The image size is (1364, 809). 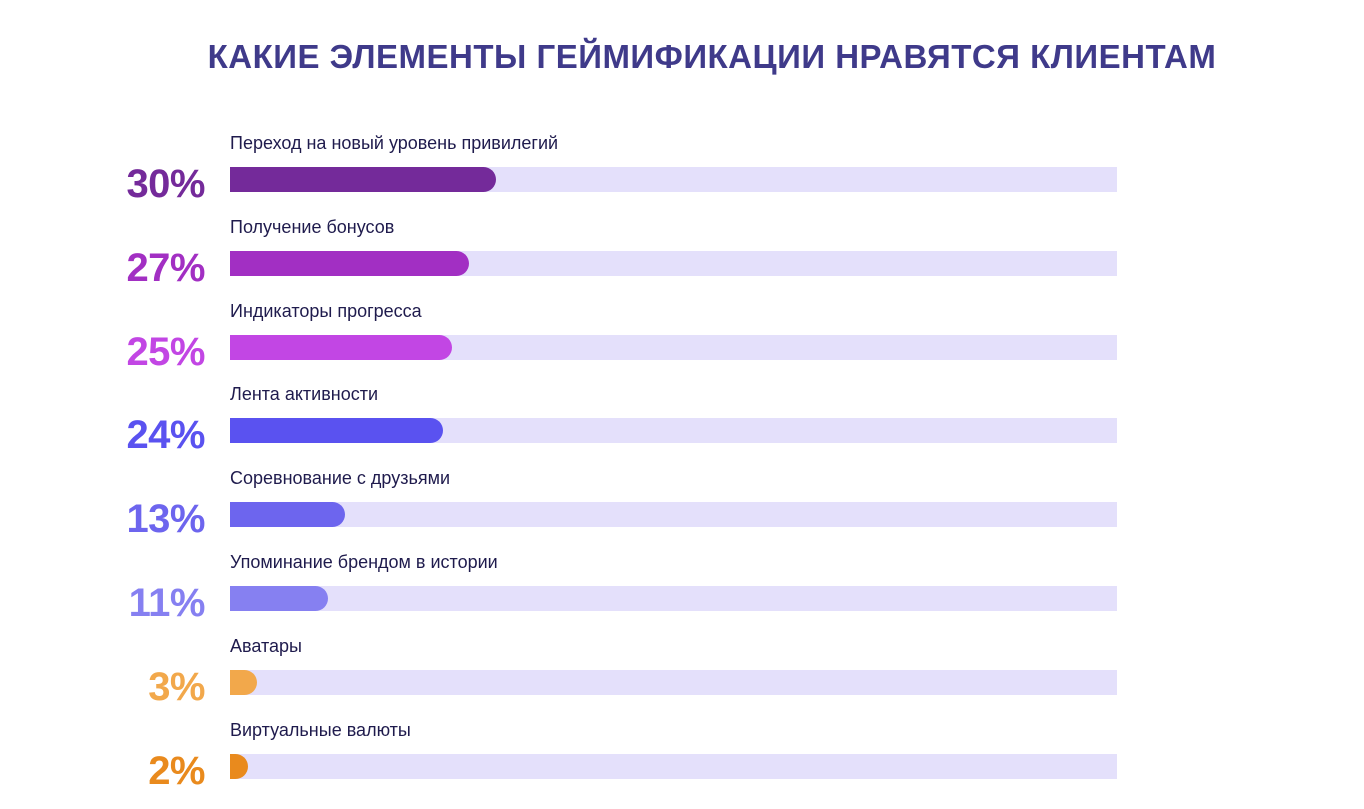 What do you see at coordinates (364, 562) in the screenshot?
I see `category-label: Упоминание брендом в истории` at bounding box center [364, 562].